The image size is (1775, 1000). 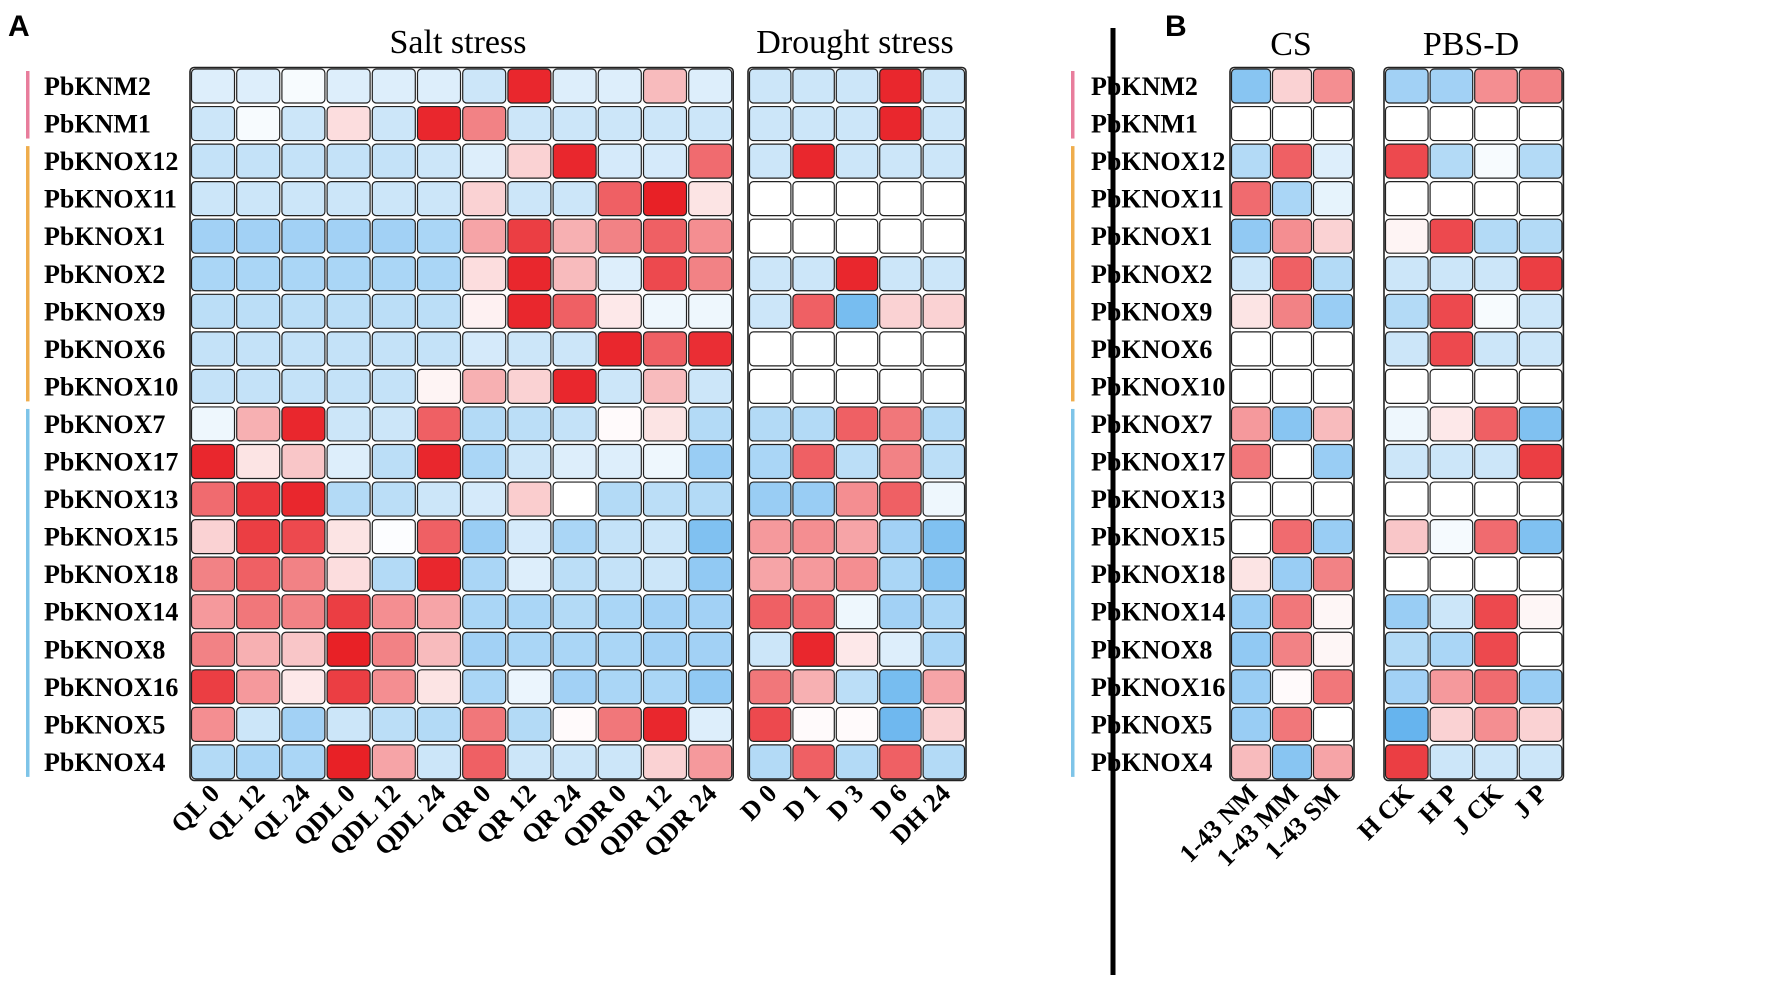 I want to click on heatmap-cell-pbs-d-pbknm2-h-p, so click(x=1451, y=86).